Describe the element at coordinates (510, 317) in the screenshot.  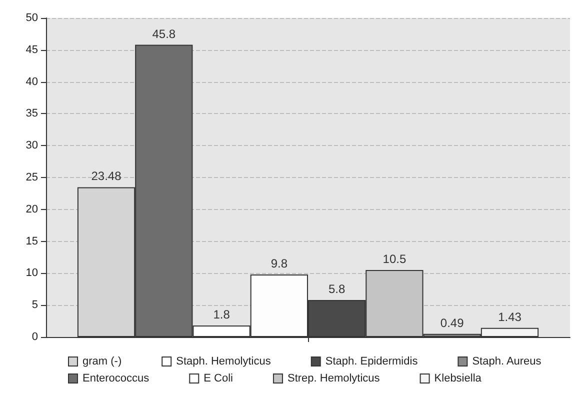
I see `data-label: 1.43` at that location.